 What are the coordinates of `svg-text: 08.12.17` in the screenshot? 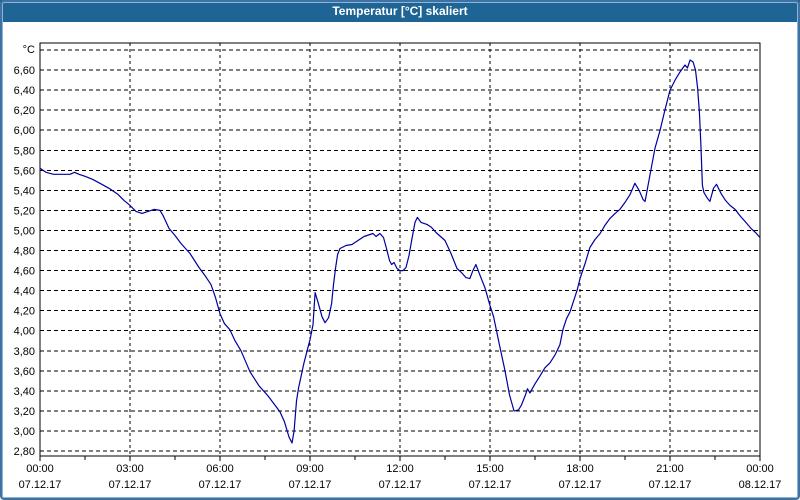 It's located at (760, 485).